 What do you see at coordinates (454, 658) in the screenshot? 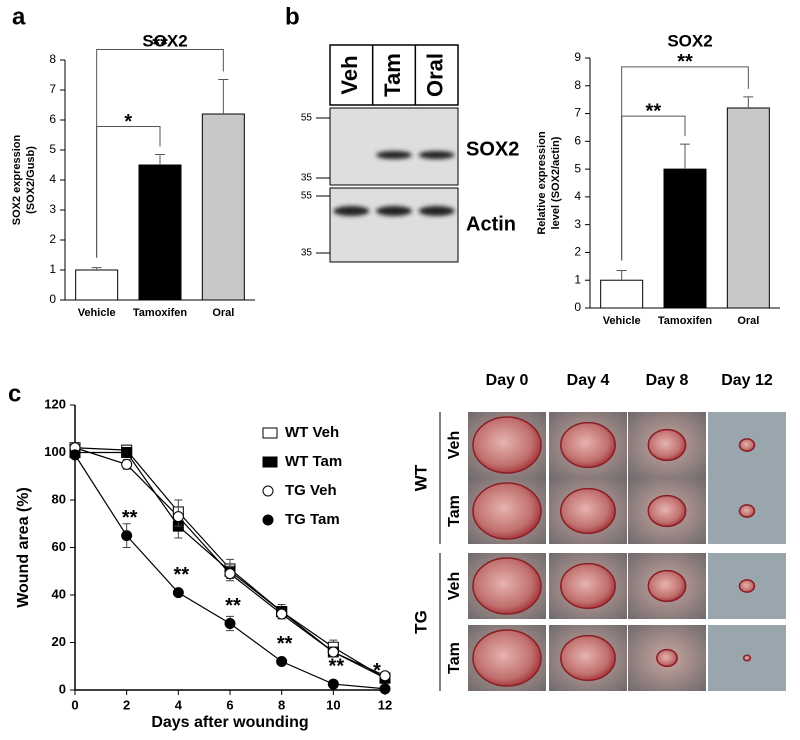
I see `row-label: Tam` at bounding box center [454, 658].